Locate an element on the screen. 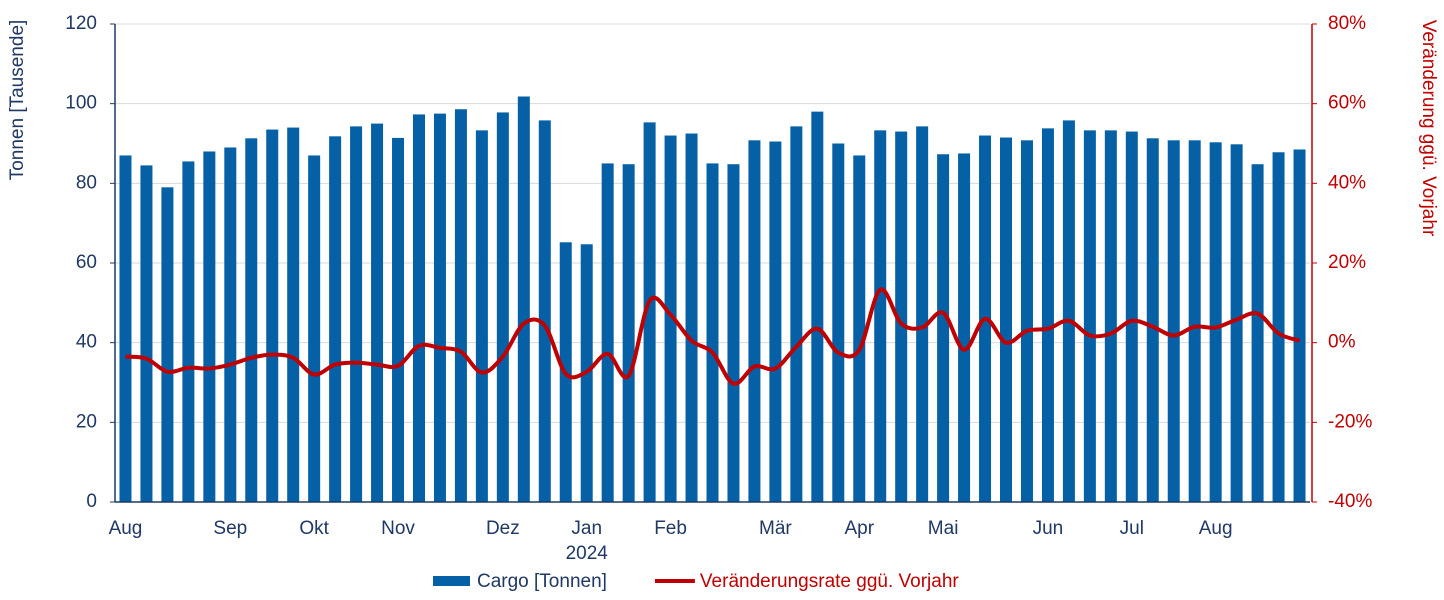  y-axis-title: Tonnen [Tausende] is located at coordinates (17, 100).